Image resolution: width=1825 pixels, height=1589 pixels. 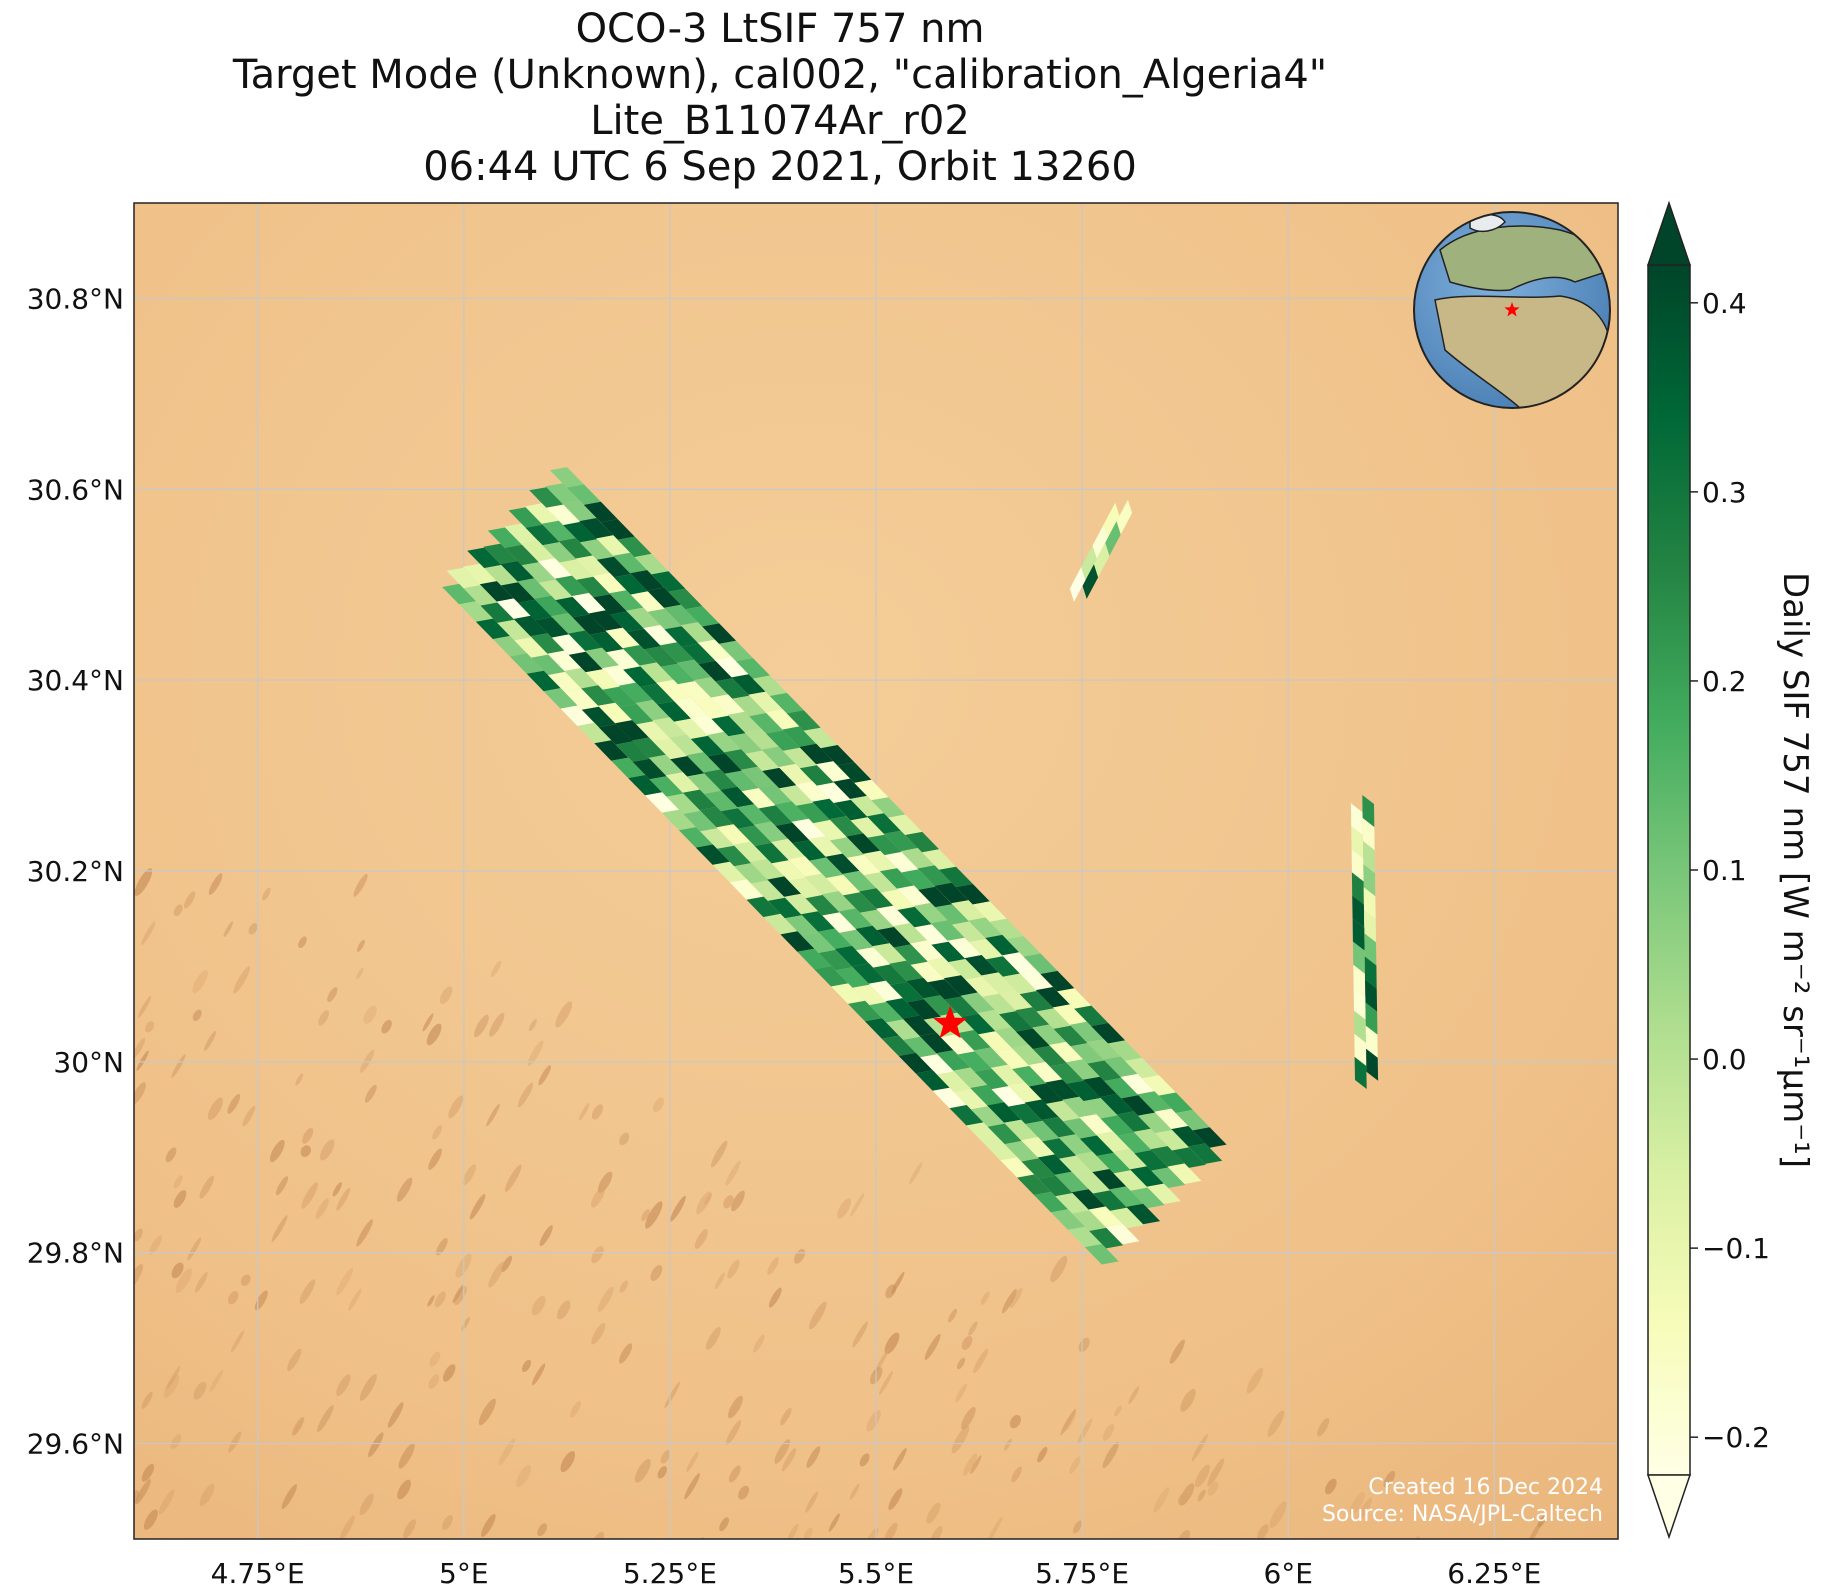 I want to click on x-axis-ticks: 4.75°E 5°E 5.25°E 5.5°E 5.75°E 6°E 6.25°E, so click(x=876, y=1573).